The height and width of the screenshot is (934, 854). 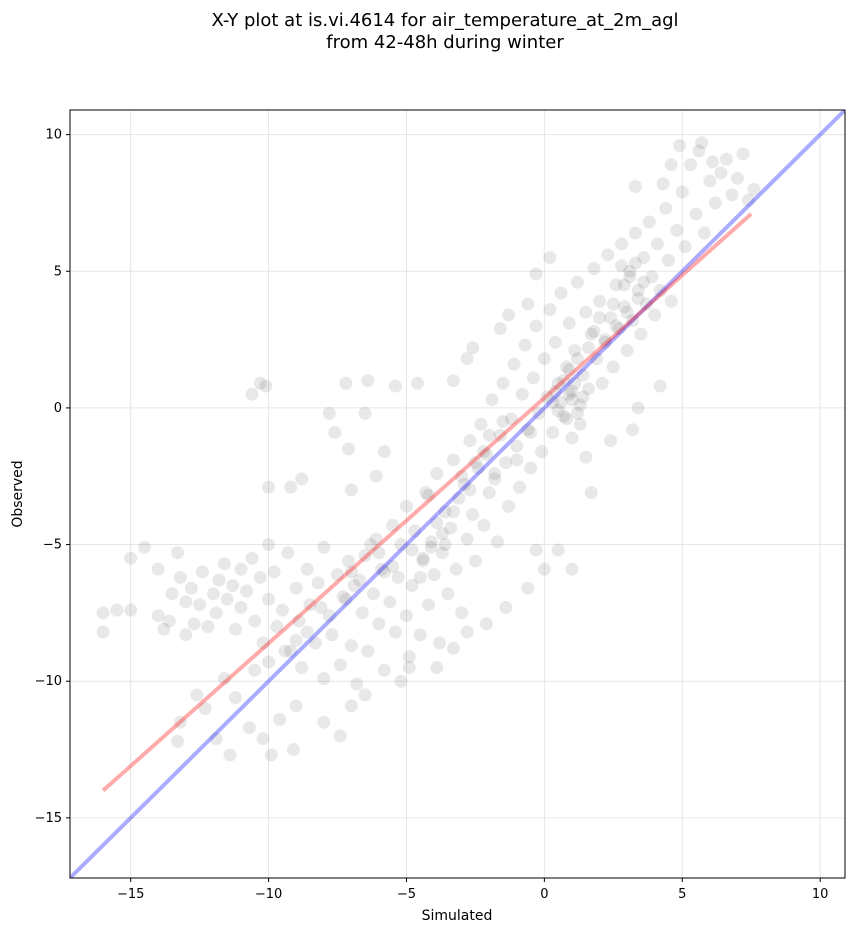 I want to click on x-tick-label: −15, so click(x=130, y=894).